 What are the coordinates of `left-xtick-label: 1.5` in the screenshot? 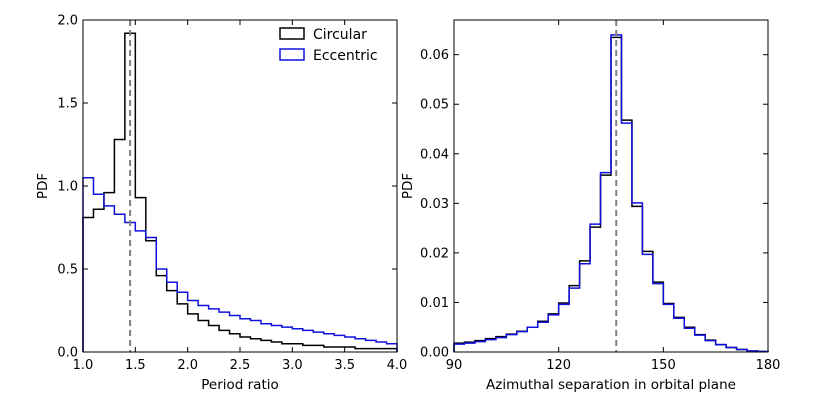 It's located at (135, 365).